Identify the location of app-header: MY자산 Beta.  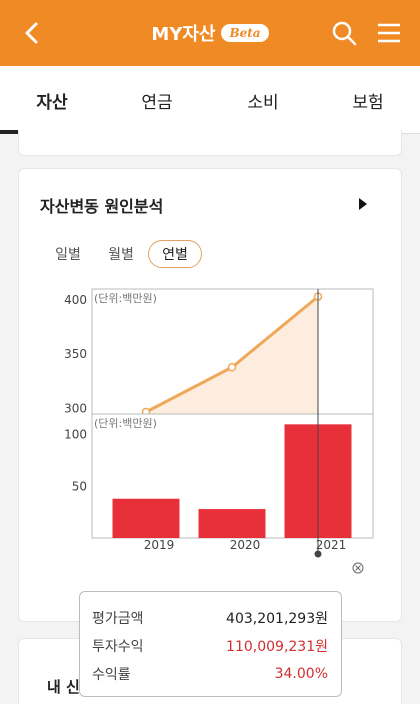
(210, 33).